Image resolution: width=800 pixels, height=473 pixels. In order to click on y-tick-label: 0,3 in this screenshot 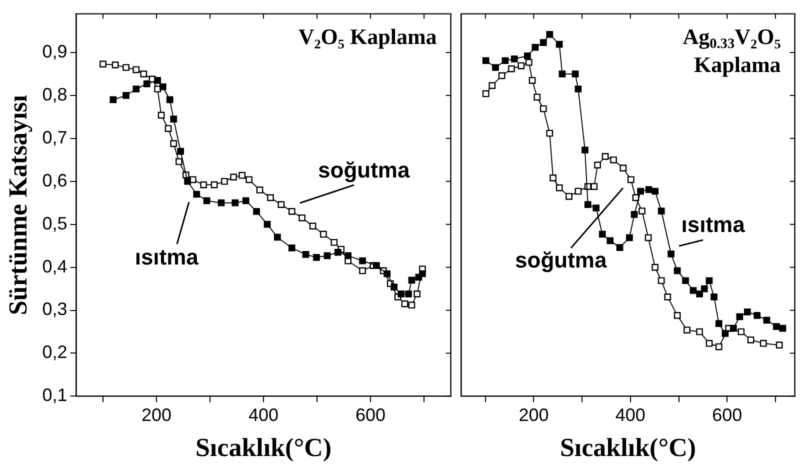, I will do `click(55, 309)`.